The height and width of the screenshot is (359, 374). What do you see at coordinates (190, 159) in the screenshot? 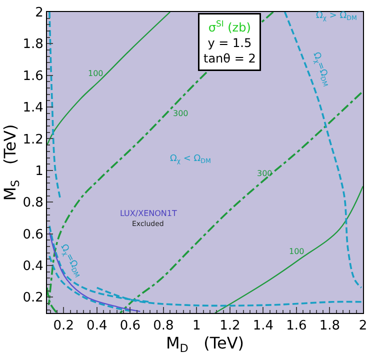
I see `annotation: Ω$_{χ}$ < Ω$_{DM}$` at bounding box center [190, 159].